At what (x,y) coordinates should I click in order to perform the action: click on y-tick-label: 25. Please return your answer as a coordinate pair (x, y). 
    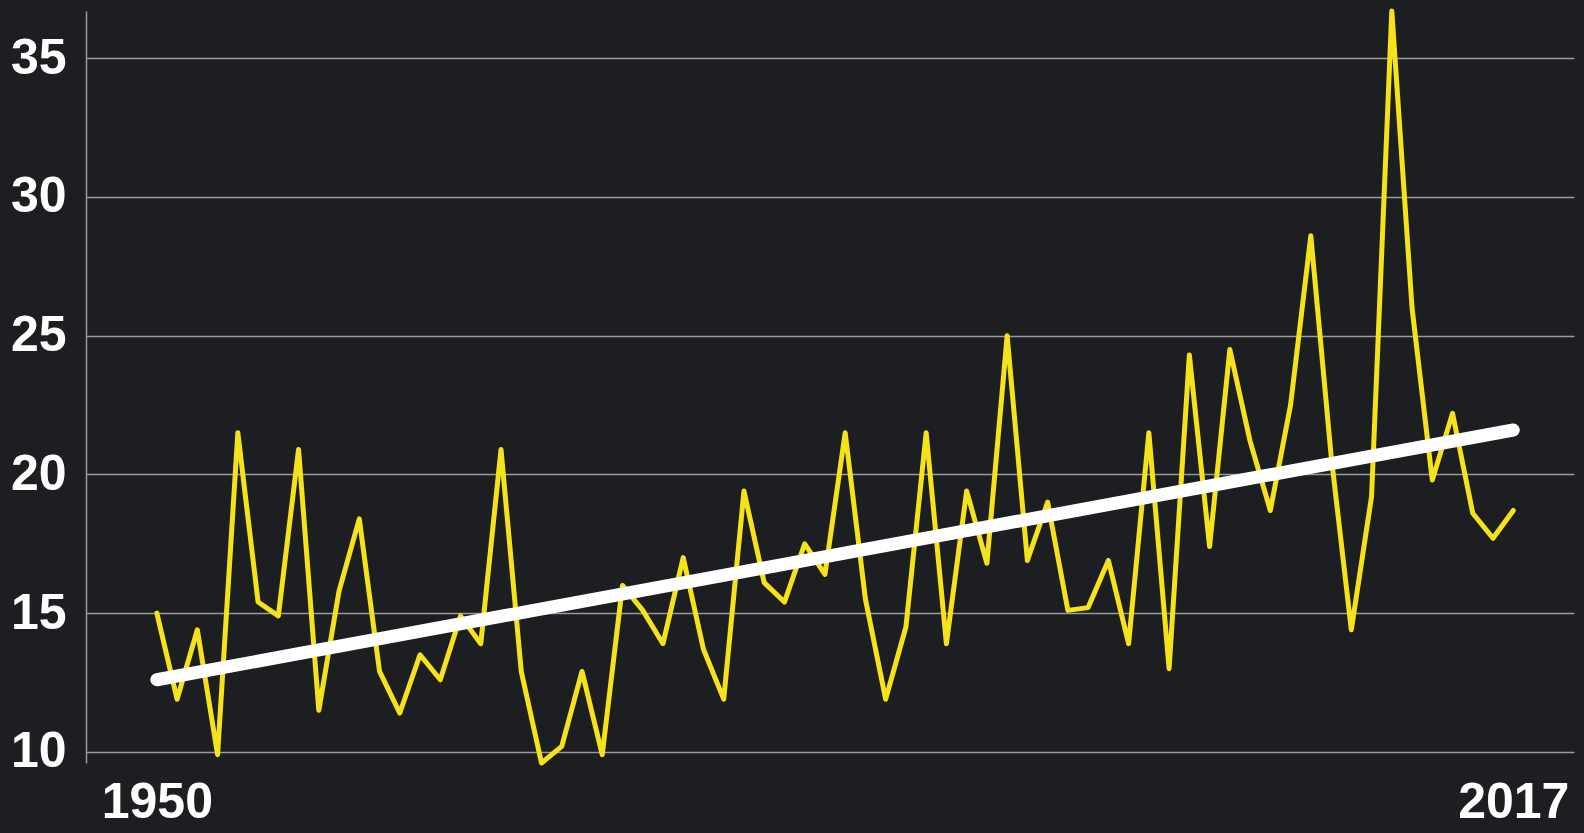
    Looking at the image, I should click on (38, 334).